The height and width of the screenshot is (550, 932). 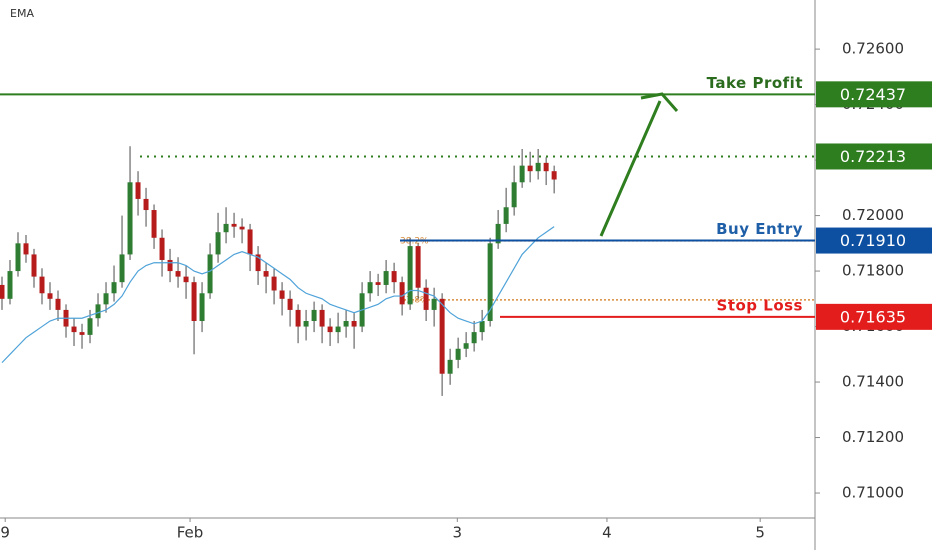 What do you see at coordinates (873, 49) in the screenshot?
I see `y-tick-label: 0.72600` at bounding box center [873, 49].